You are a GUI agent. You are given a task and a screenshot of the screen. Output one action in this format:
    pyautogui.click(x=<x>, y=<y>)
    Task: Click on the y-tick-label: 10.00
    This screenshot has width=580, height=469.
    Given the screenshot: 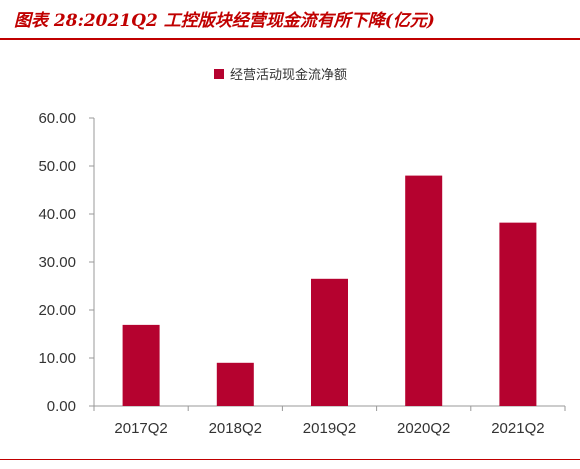 What is the action you would take?
    pyautogui.click(x=57, y=358)
    